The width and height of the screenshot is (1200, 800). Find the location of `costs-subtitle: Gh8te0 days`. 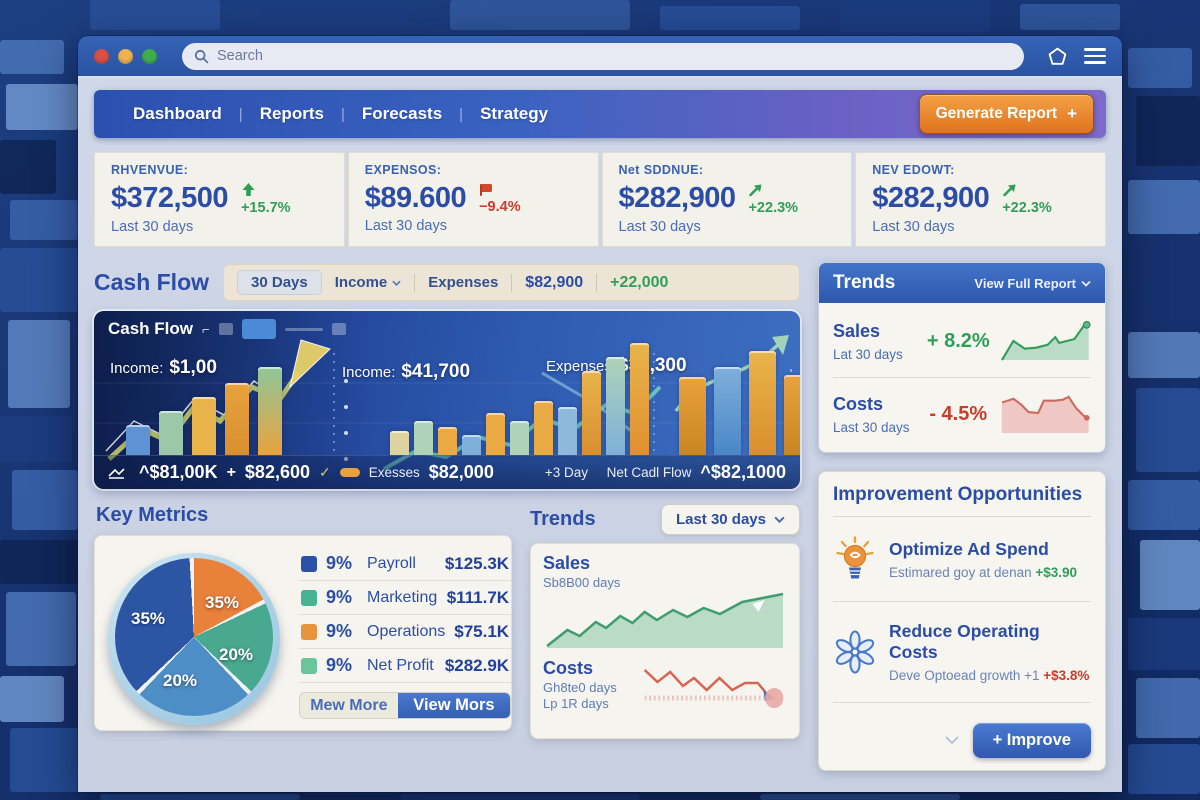

costs-subtitle: Gh8te0 days is located at coordinates (580, 687).